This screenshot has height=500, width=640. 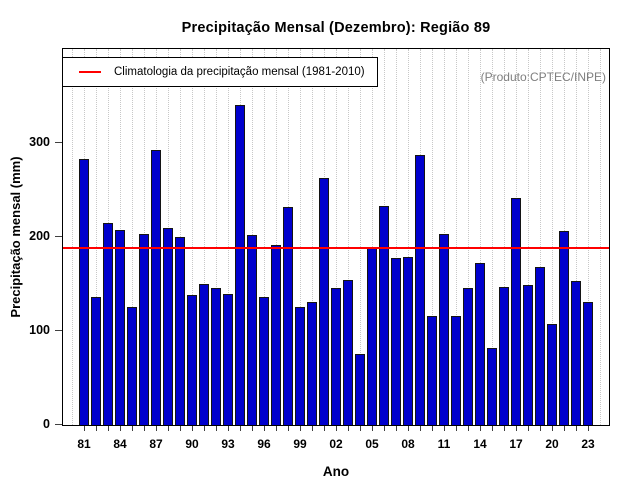 What do you see at coordinates (336, 471) in the screenshot?
I see `x-axis-title: Ano` at bounding box center [336, 471].